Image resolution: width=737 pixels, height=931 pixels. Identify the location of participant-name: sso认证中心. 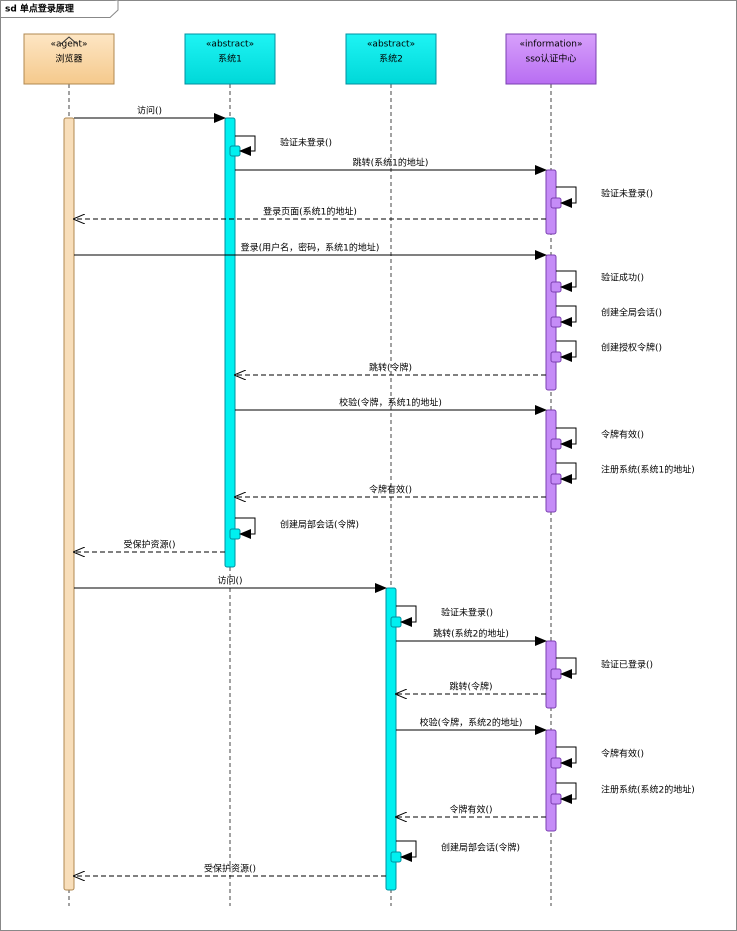
(551, 59).